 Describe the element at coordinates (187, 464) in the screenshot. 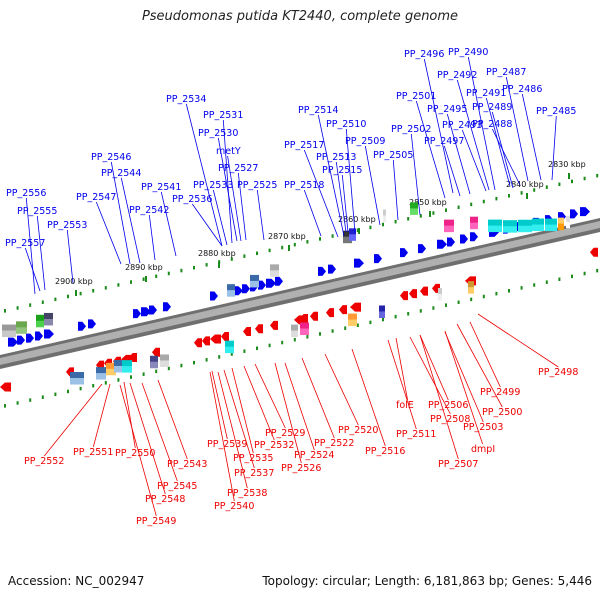

I see `gene-label-reverse: PP_2543` at that location.